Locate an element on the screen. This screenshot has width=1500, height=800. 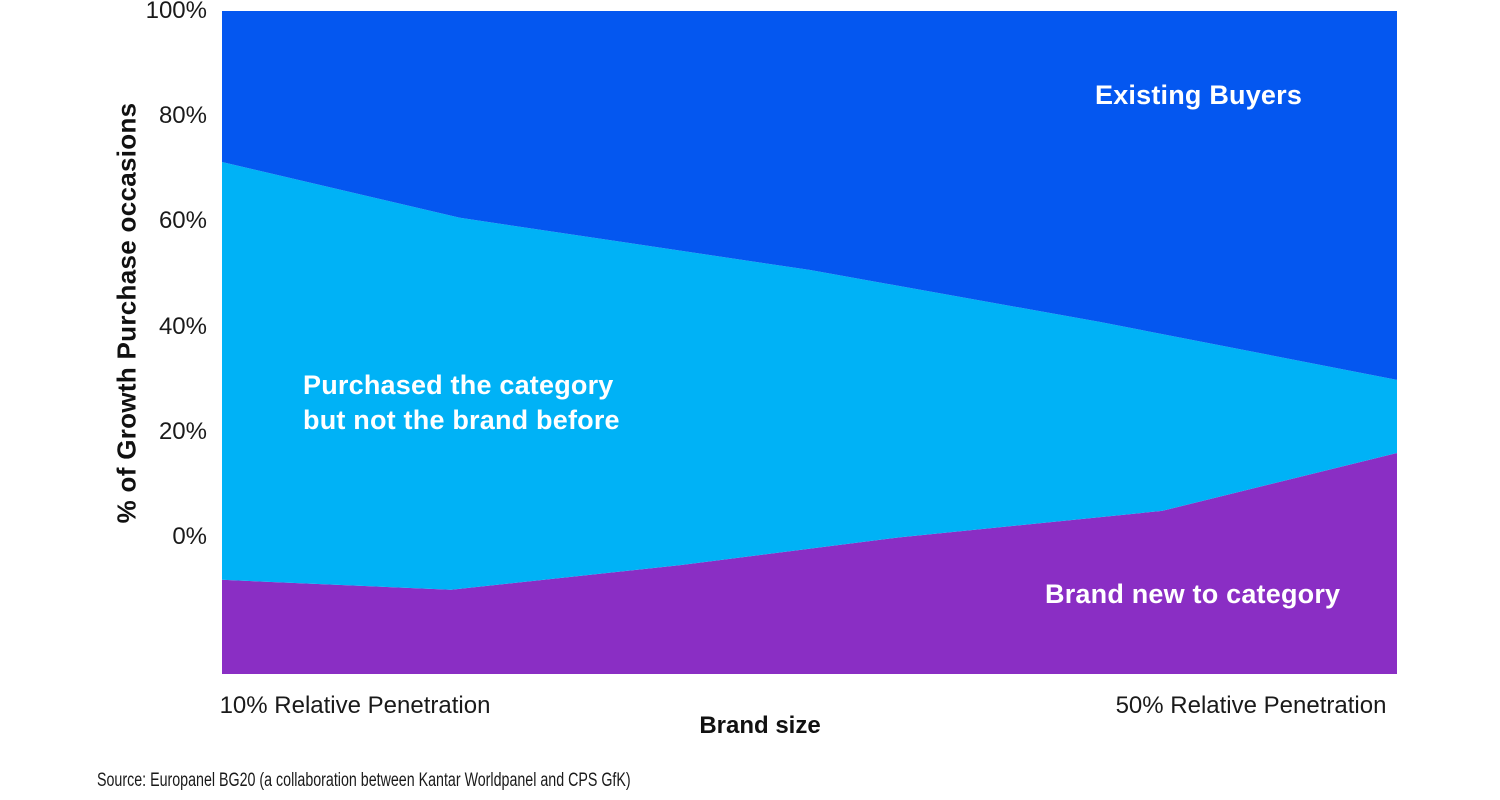
y-tick-0%: 0% is located at coordinates (189, 537).